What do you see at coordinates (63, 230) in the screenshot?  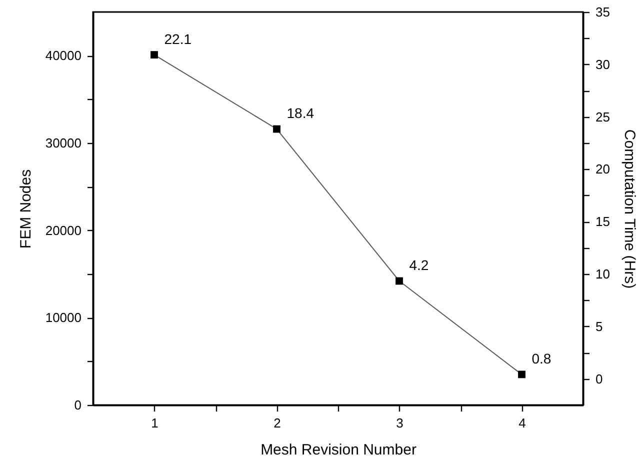 I see `y-tick-label: 20000` at bounding box center [63, 230].